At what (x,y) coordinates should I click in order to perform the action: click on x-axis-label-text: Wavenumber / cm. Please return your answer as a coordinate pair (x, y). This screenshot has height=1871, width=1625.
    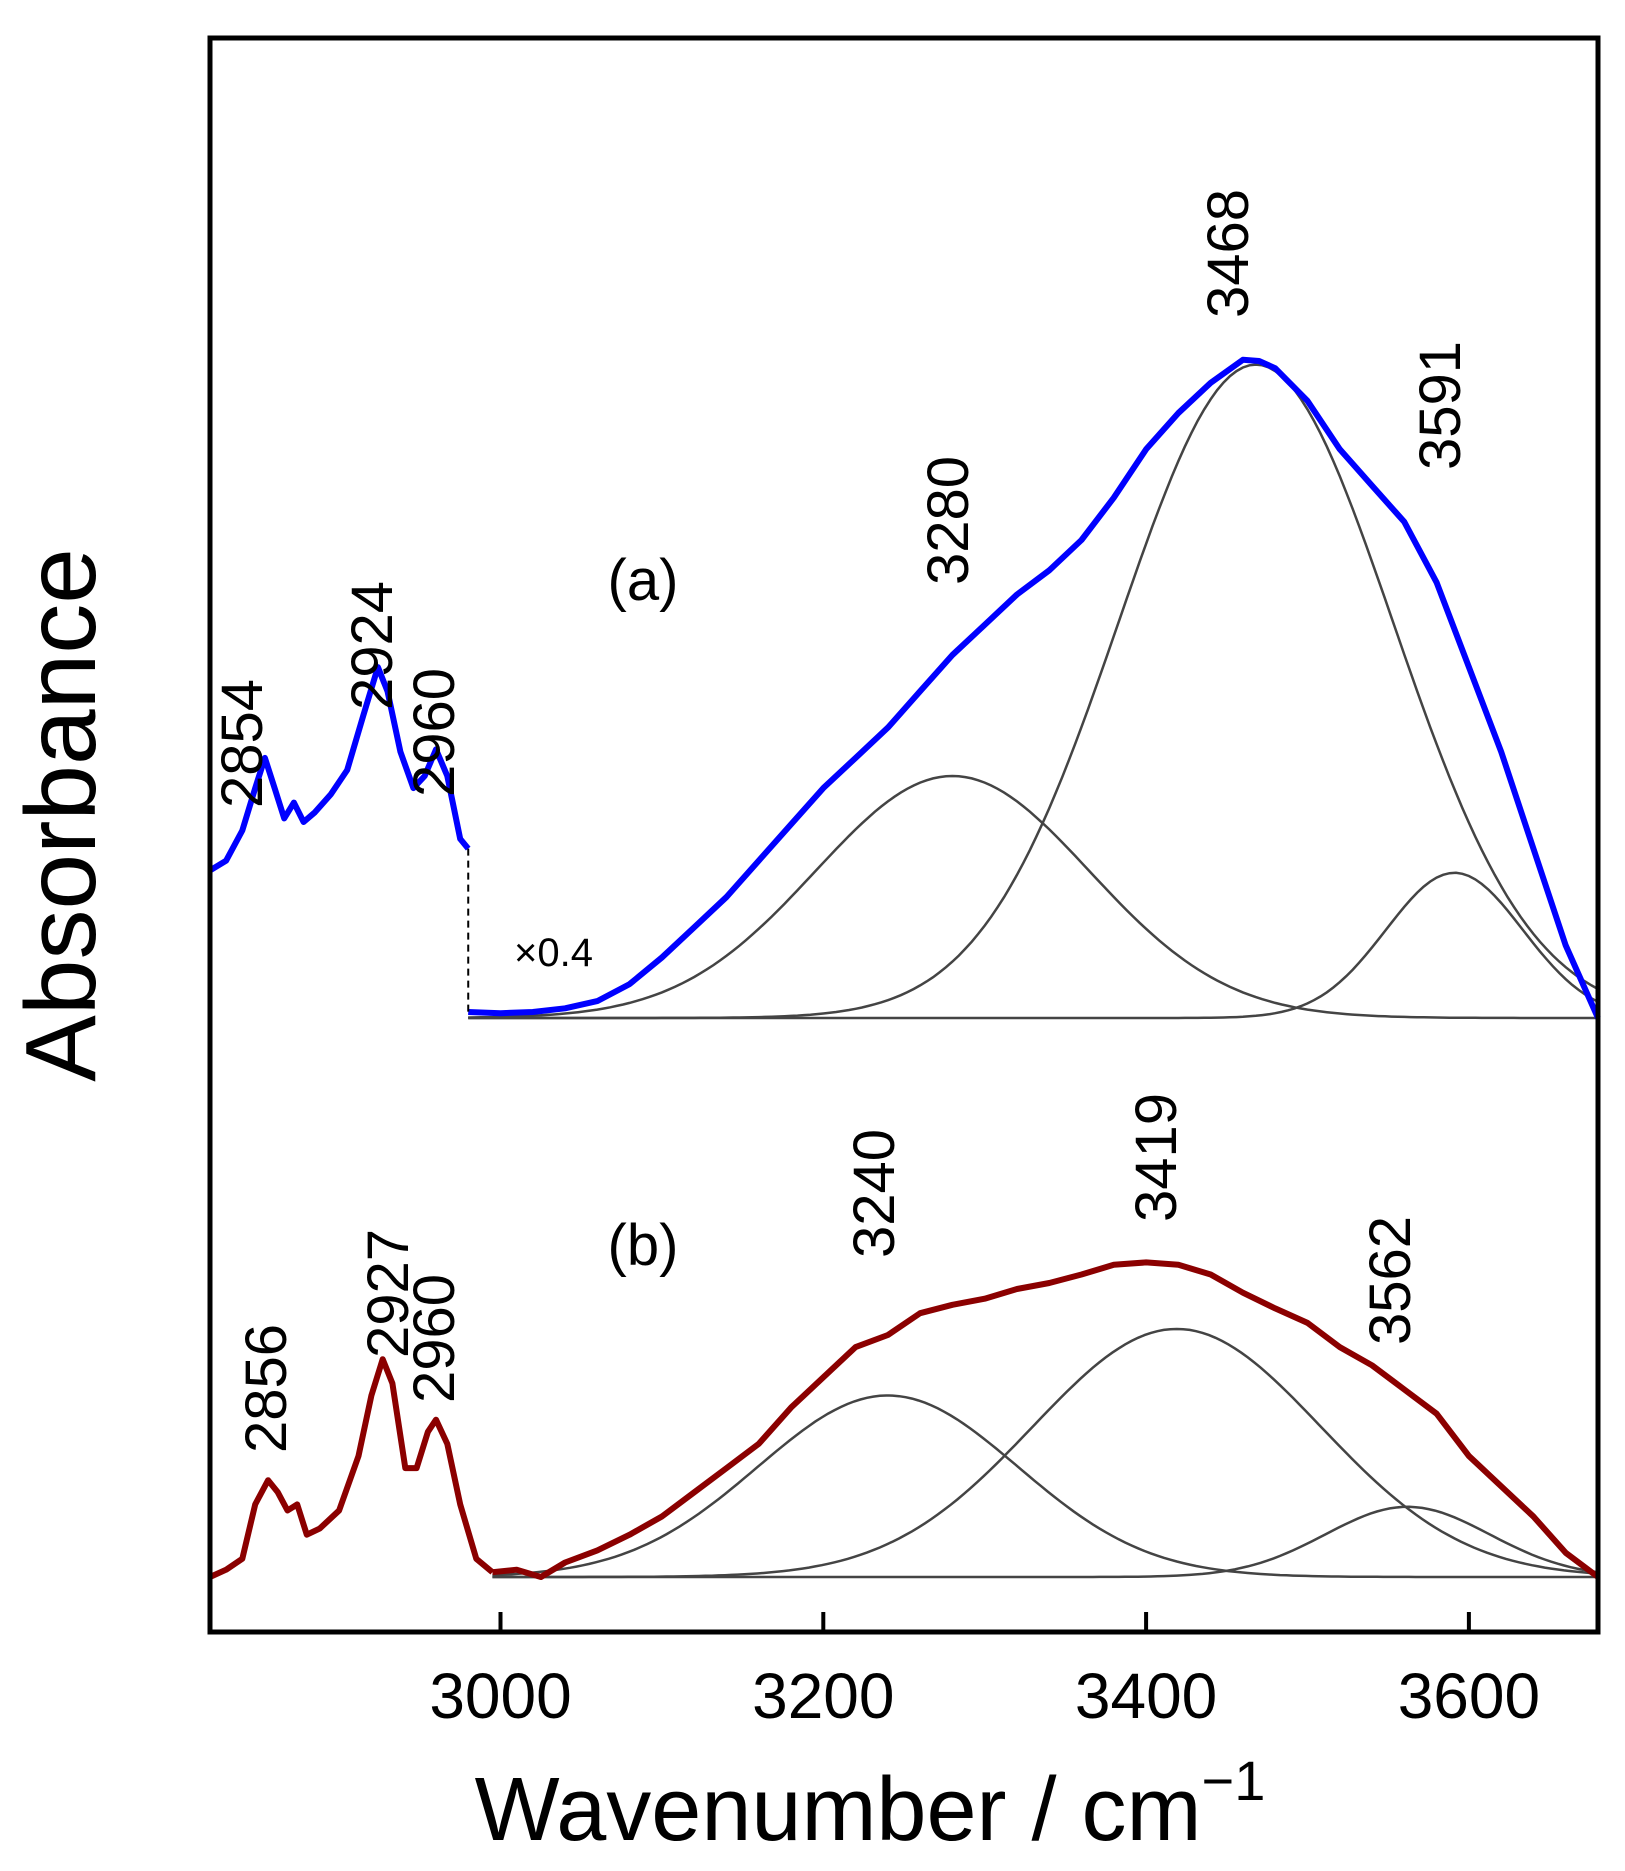
    Looking at the image, I should click on (838, 1810).